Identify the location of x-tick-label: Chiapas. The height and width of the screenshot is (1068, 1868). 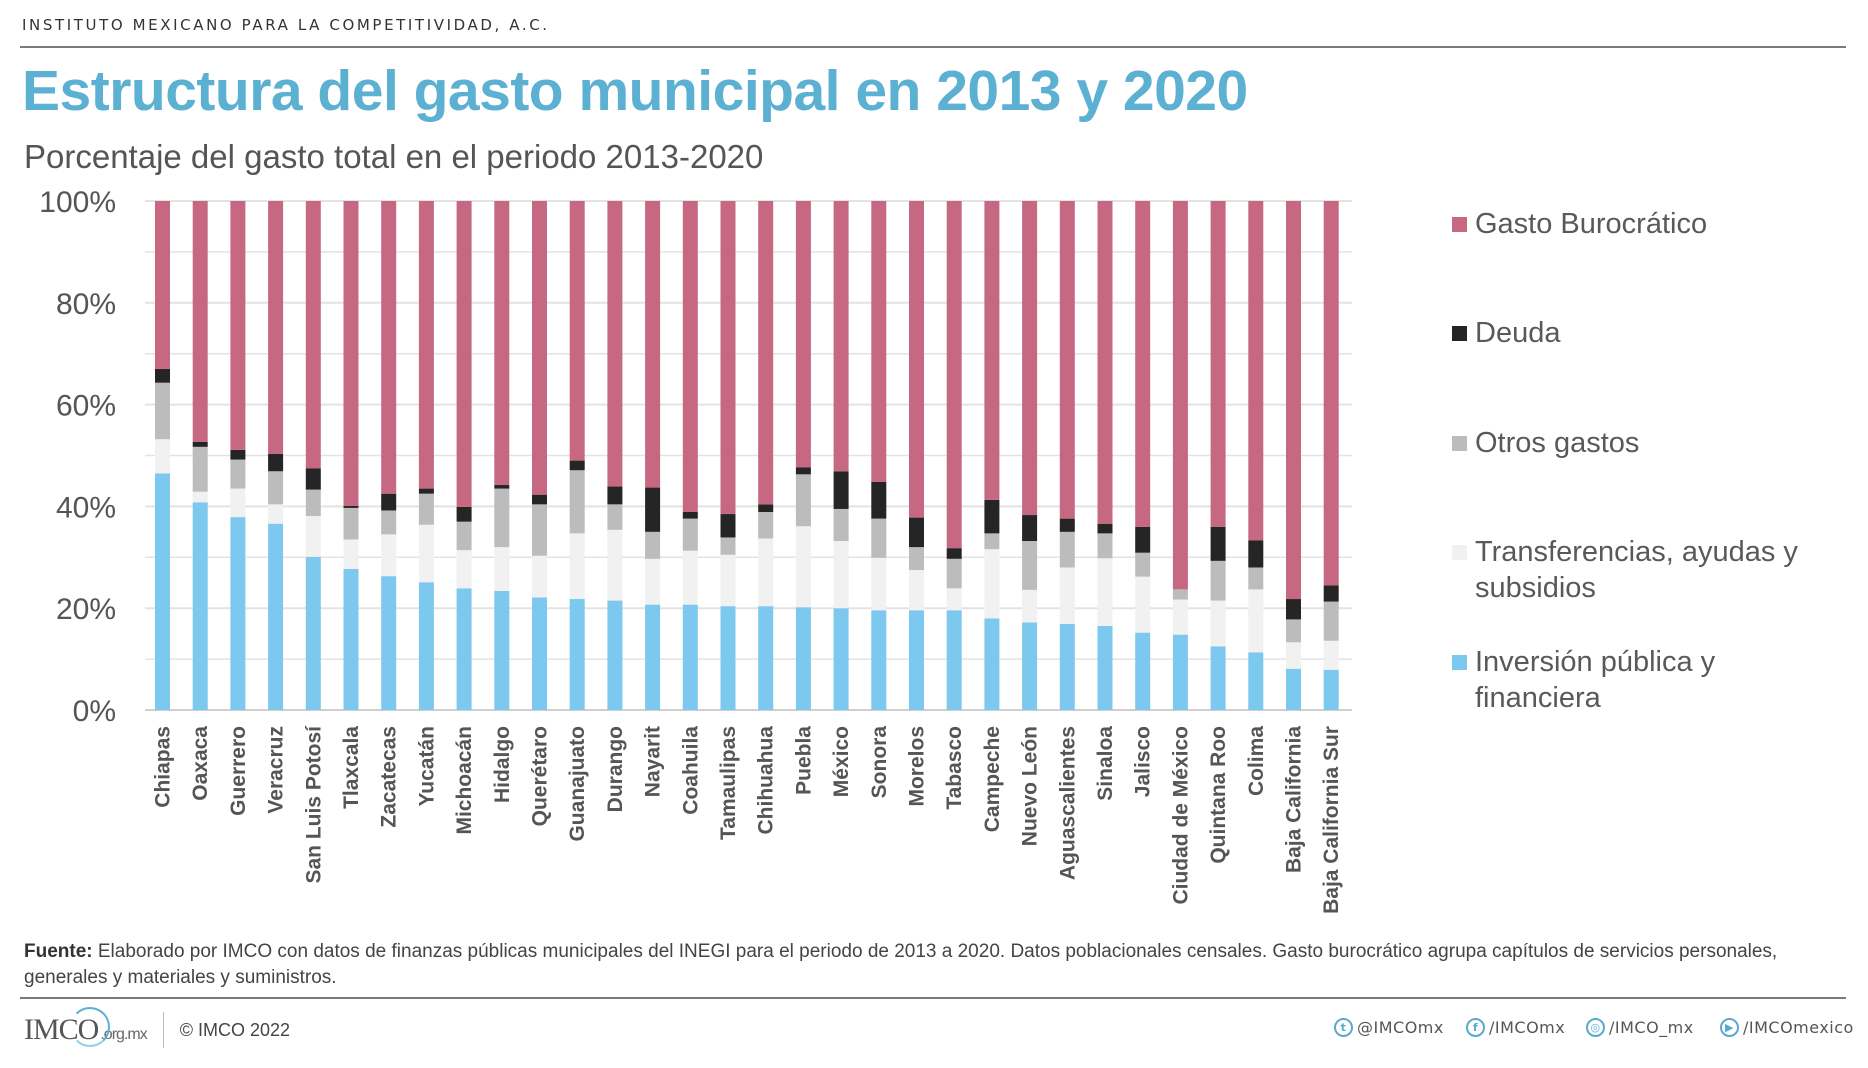
(163, 767).